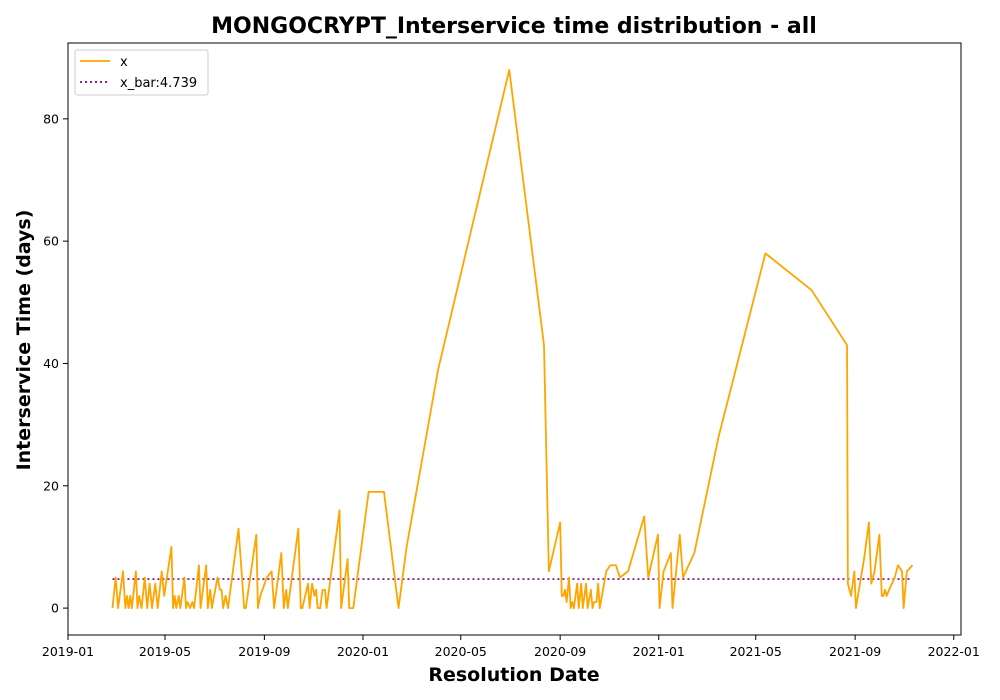  I want to click on y-tick-label: 60, so click(51, 241).